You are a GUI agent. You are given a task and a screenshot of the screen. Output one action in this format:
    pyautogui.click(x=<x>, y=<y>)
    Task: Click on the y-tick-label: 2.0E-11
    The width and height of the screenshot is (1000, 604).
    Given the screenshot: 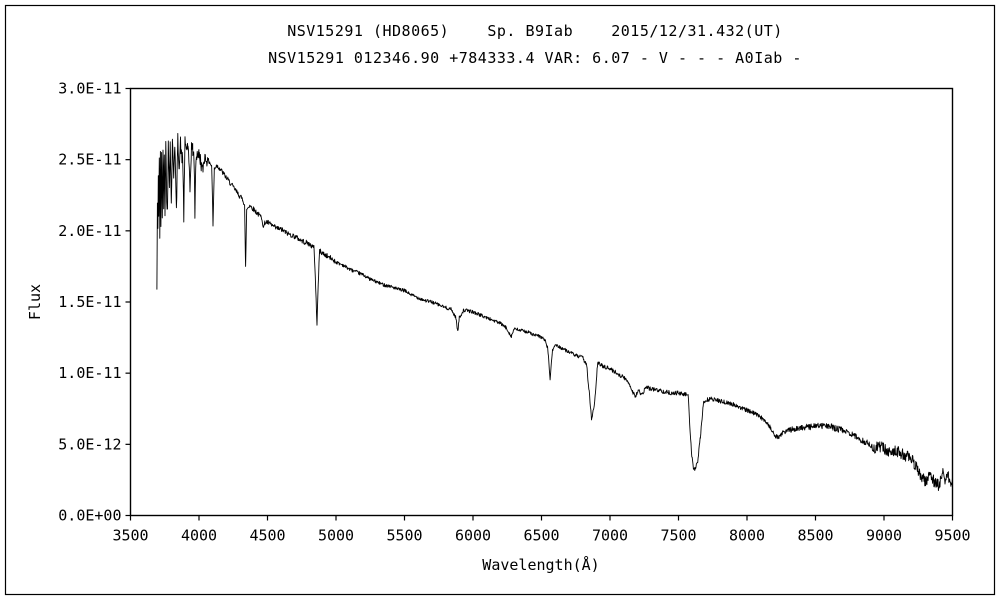 What is the action you would take?
    pyautogui.click(x=89, y=231)
    